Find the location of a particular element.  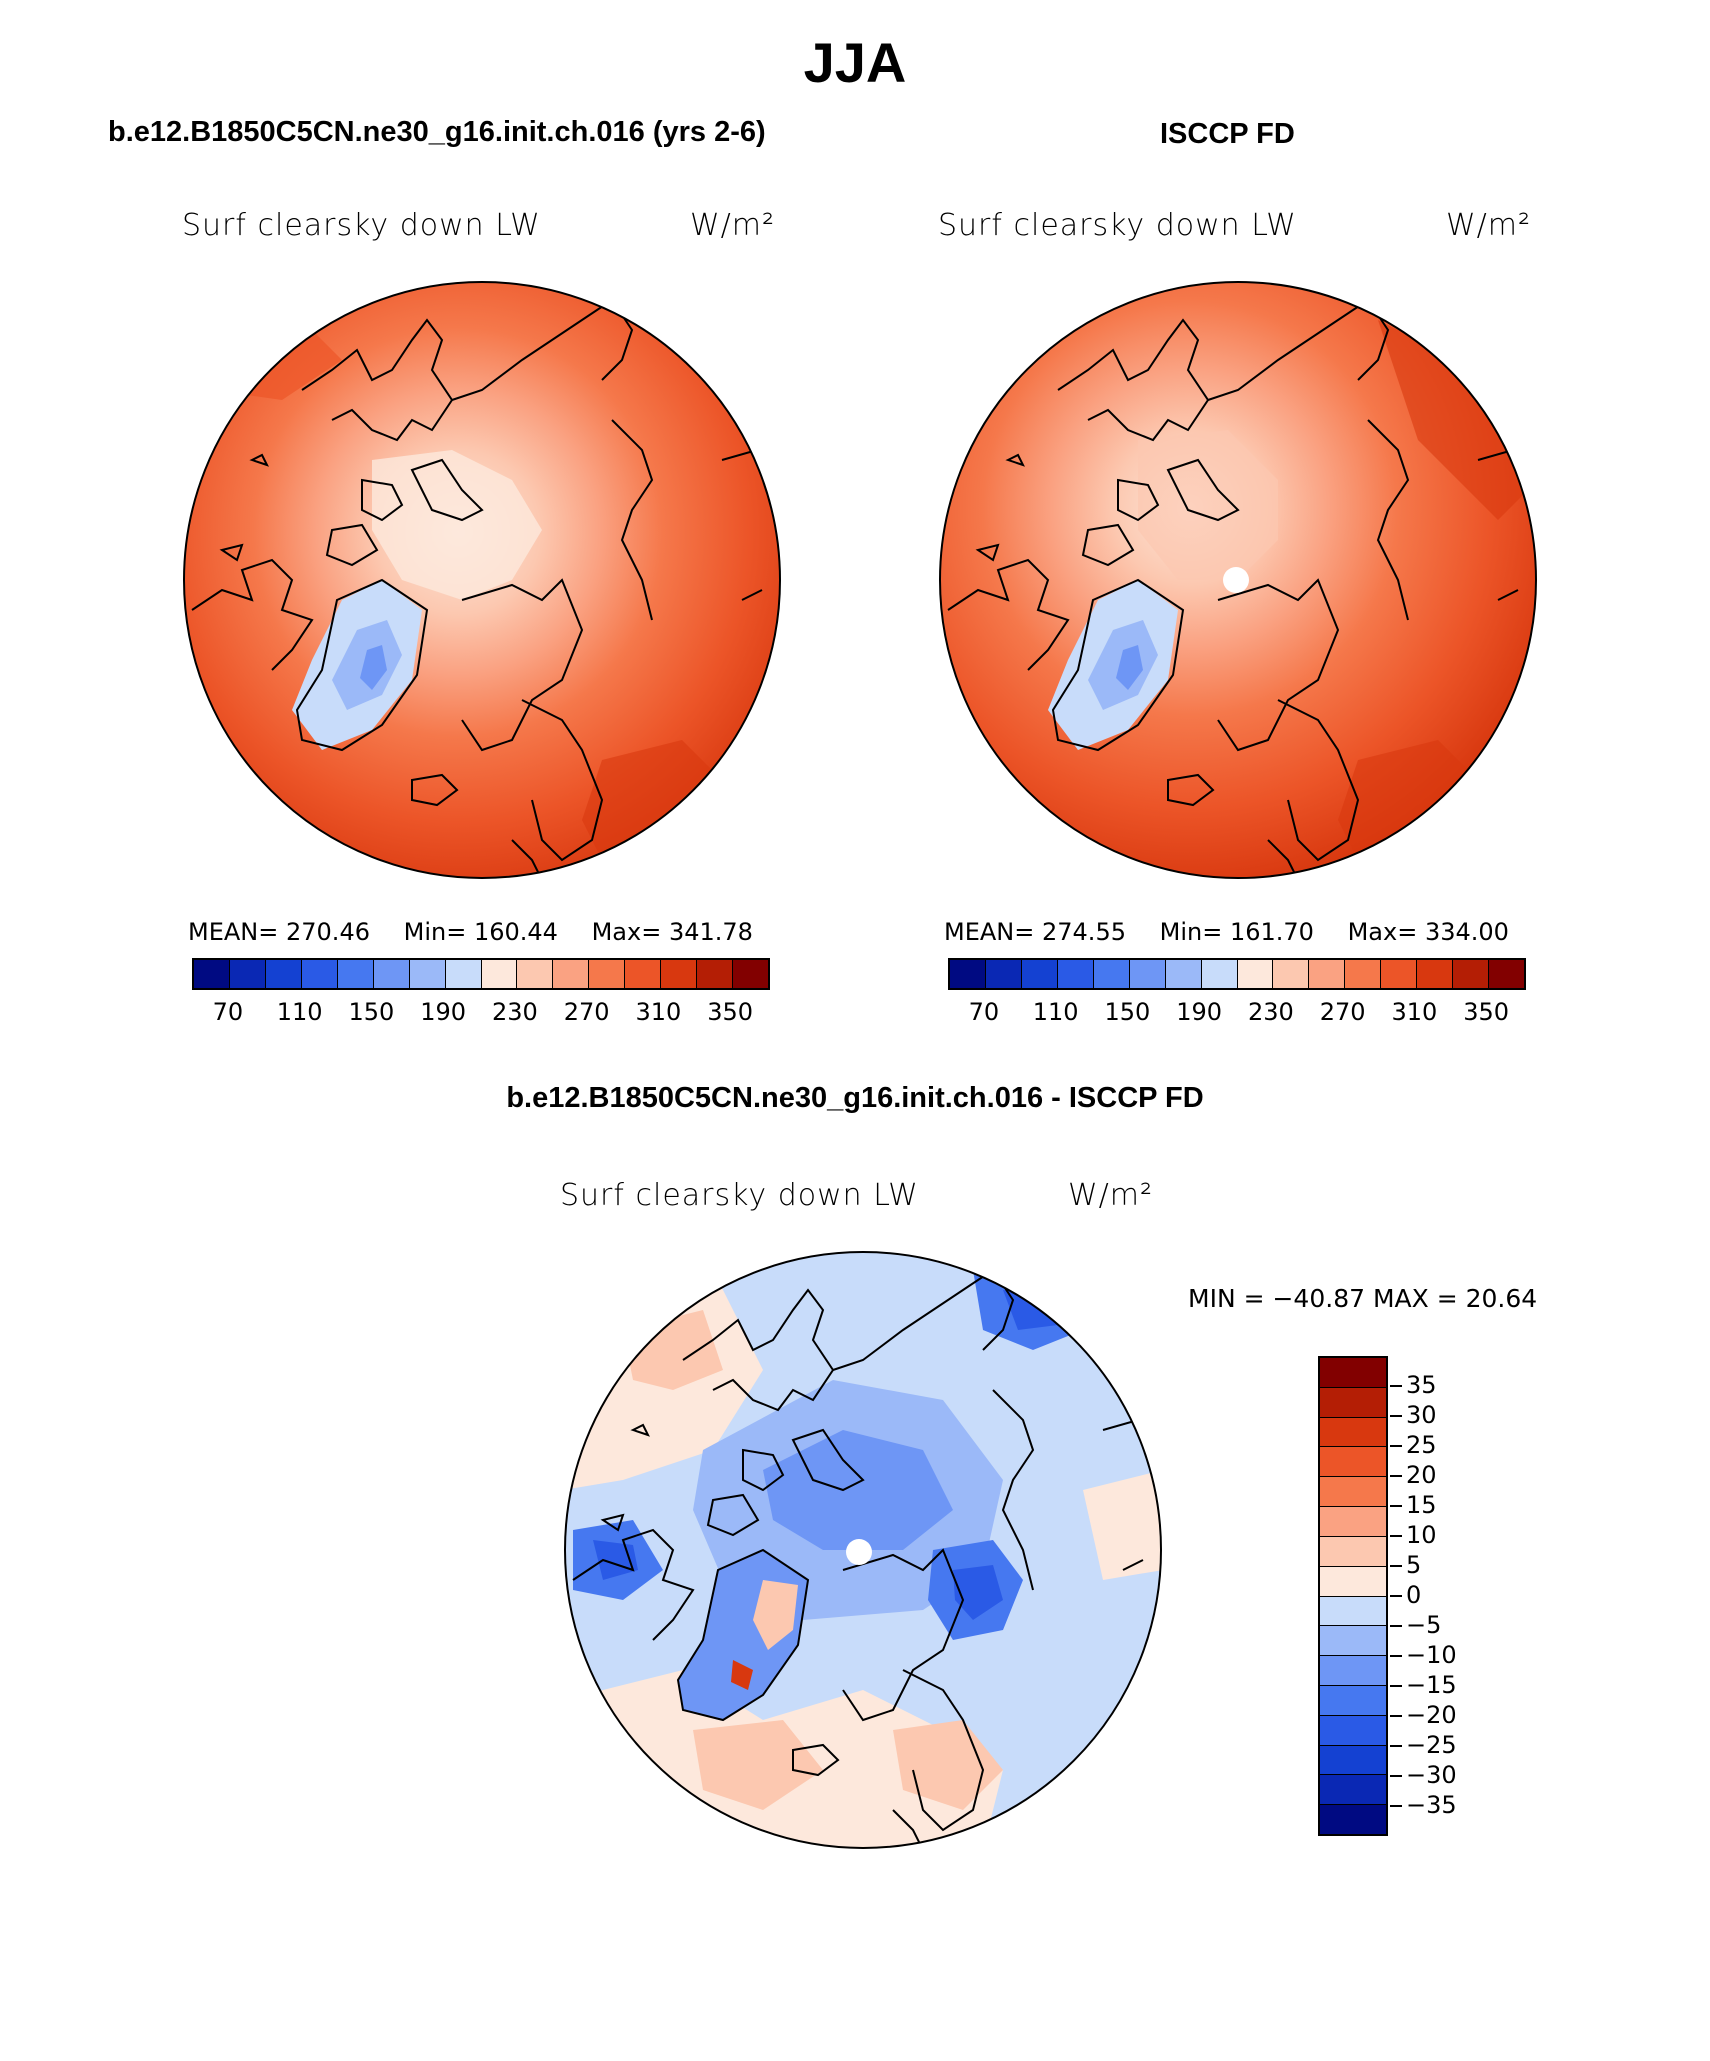

model-mean-value: 270.46 is located at coordinates (328, 932).